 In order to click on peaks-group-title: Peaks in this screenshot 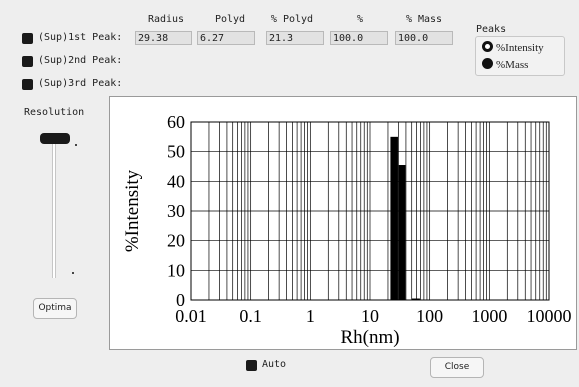, I will do `click(491, 29)`.